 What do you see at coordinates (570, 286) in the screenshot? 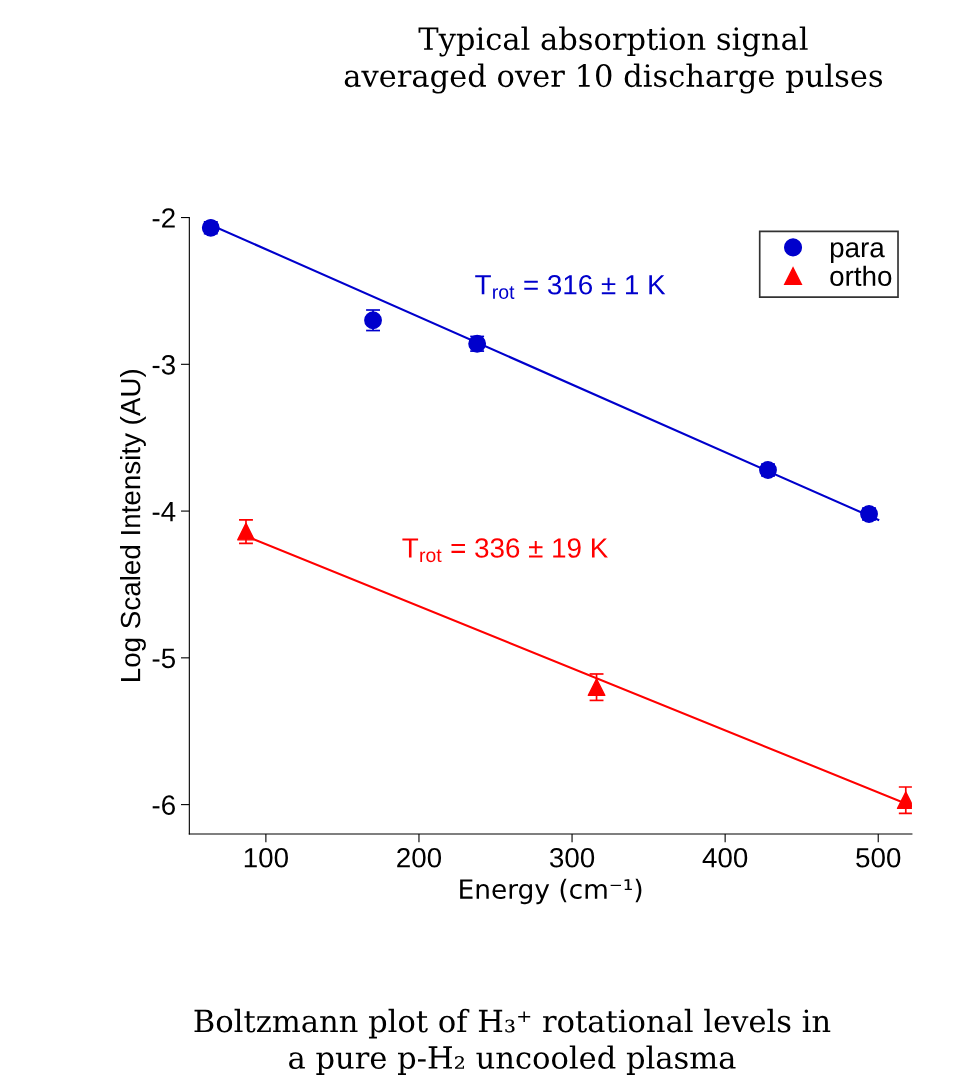
I see `annotation: T$_{rot}$ = 316 ± 1 K` at bounding box center [570, 286].